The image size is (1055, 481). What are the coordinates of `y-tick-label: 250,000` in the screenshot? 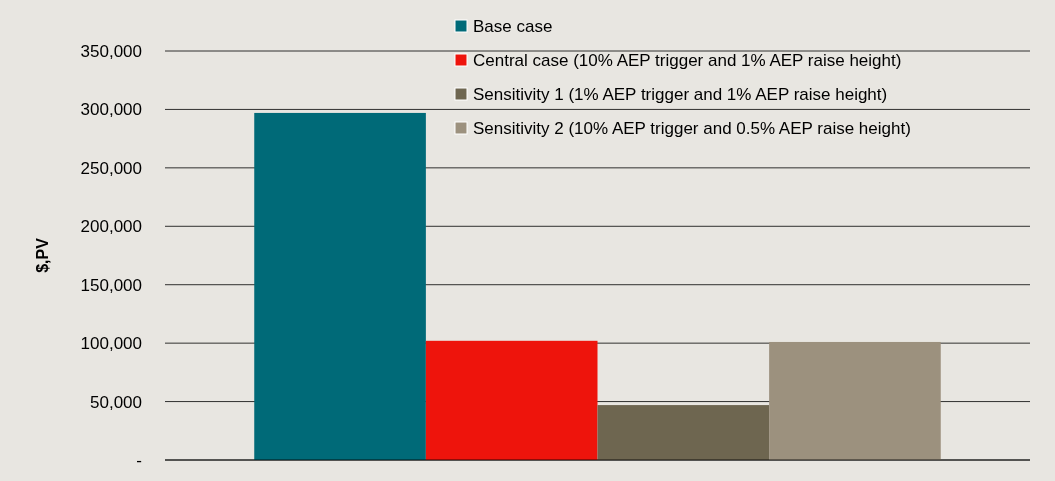 It's located at (111, 168).